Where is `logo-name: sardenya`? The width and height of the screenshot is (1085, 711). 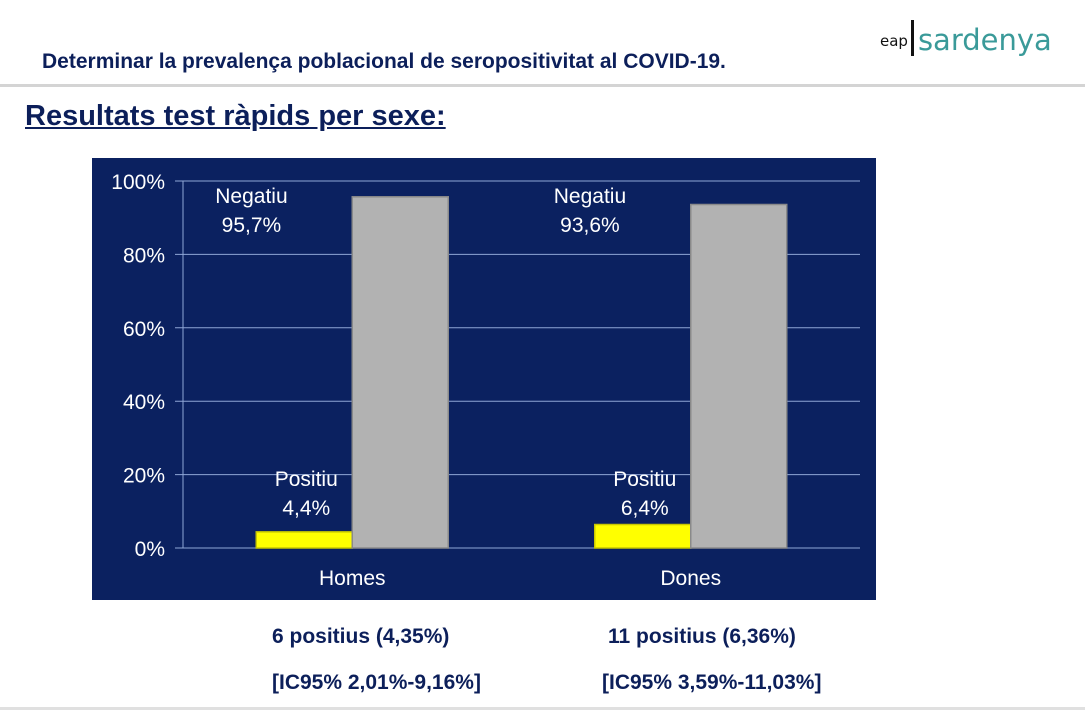 logo-name: sardenya is located at coordinates (984, 40).